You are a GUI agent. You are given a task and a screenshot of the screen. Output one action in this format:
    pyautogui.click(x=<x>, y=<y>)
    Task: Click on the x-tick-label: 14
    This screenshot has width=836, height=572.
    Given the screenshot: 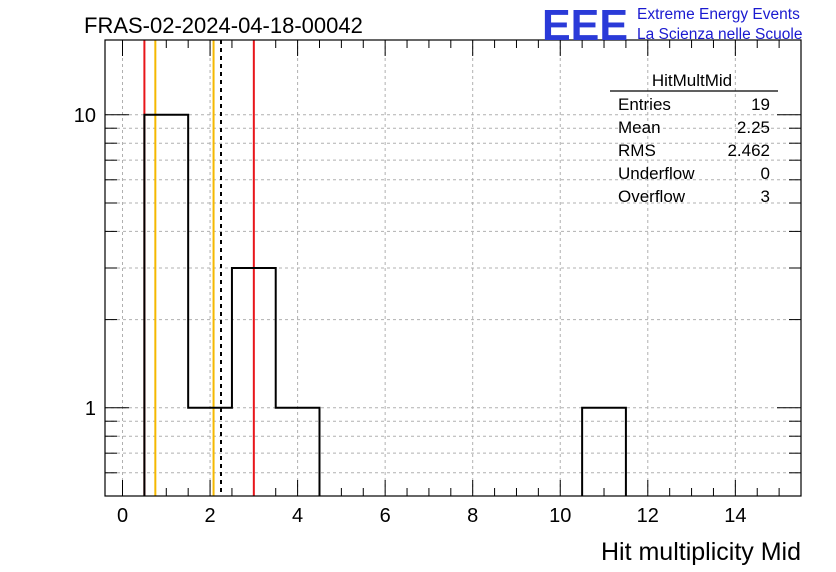 What is the action you would take?
    pyautogui.click(x=735, y=516)
    